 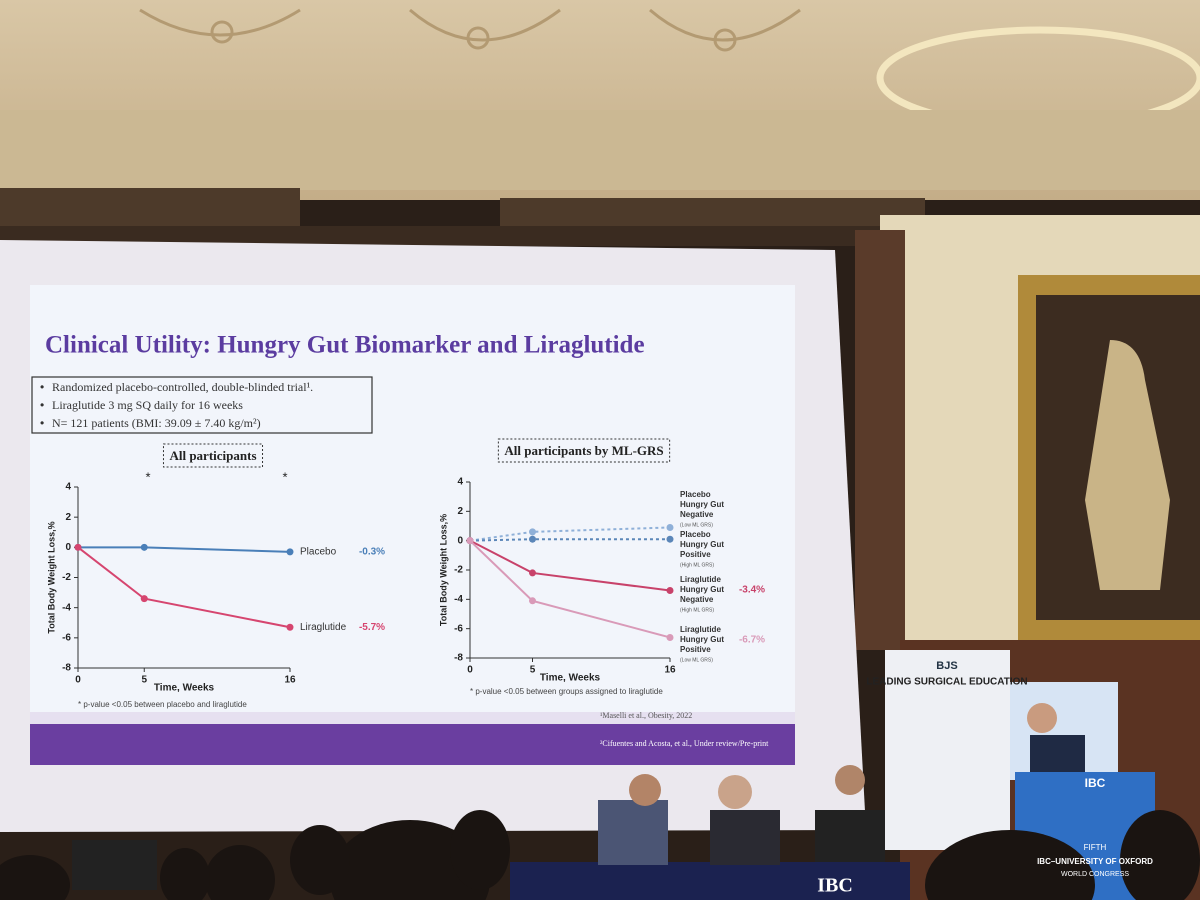 I want to click on cornice, so click(x=600, y=150).